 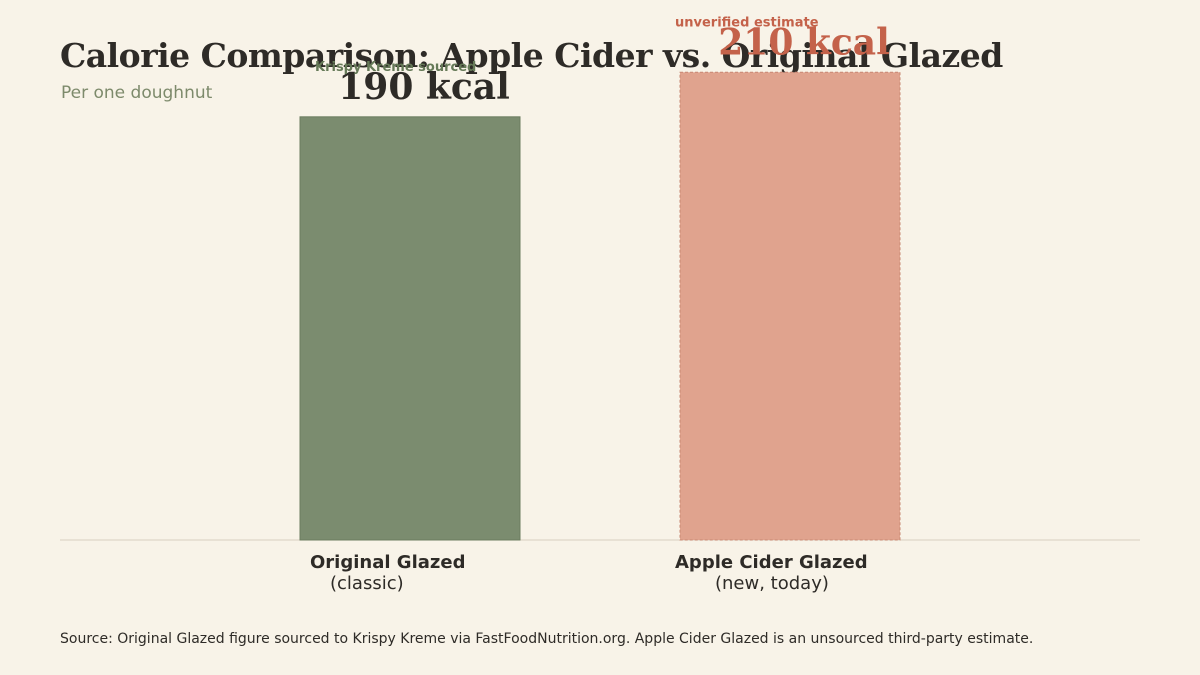 What do you see at coordinates (367, 583) in the screenshot?
I see `category-sublabel: (classic)` at bounding box center [367, 583].